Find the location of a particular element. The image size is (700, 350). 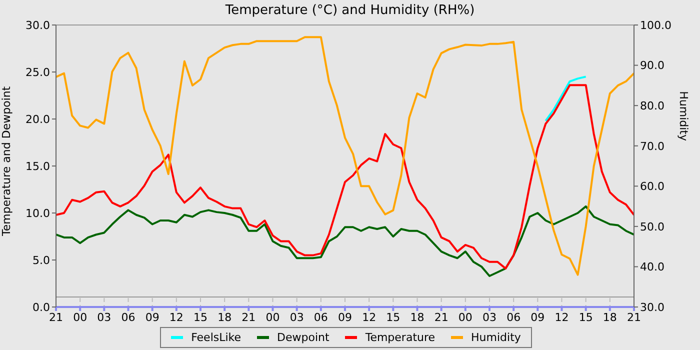

y-tick-label: 25.0 is located at coordinates (38, 72).